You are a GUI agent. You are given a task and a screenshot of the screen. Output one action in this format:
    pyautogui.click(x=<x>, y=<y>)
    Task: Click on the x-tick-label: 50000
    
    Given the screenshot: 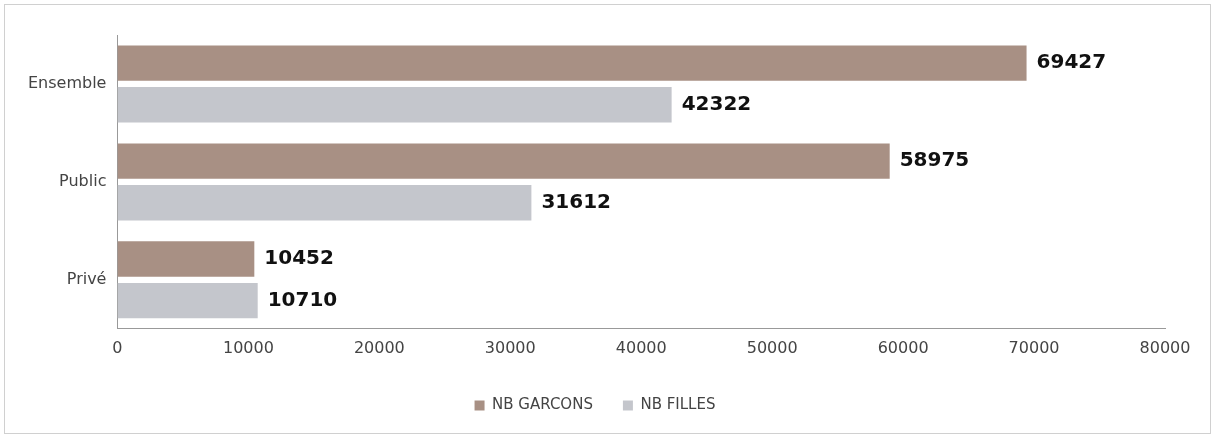 What is the action you would take?
    pyautogui.click(x=772, y=347)
    